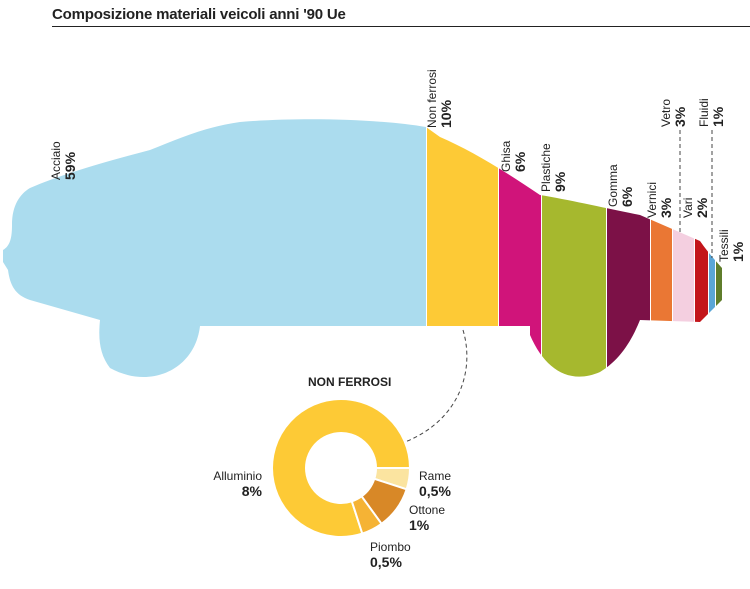 This screenshot has width=750, height=589. What do you see at coordinates (704, 112) in the screenshot?
I see `label-fluidi-name: Fluidi` at bounding box center [704, 112].